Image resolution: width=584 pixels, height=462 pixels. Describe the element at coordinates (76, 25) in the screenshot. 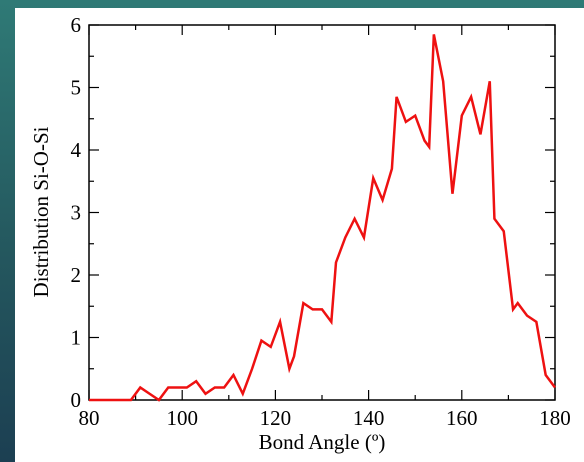

I see `y-tick-label: 6` at that location.